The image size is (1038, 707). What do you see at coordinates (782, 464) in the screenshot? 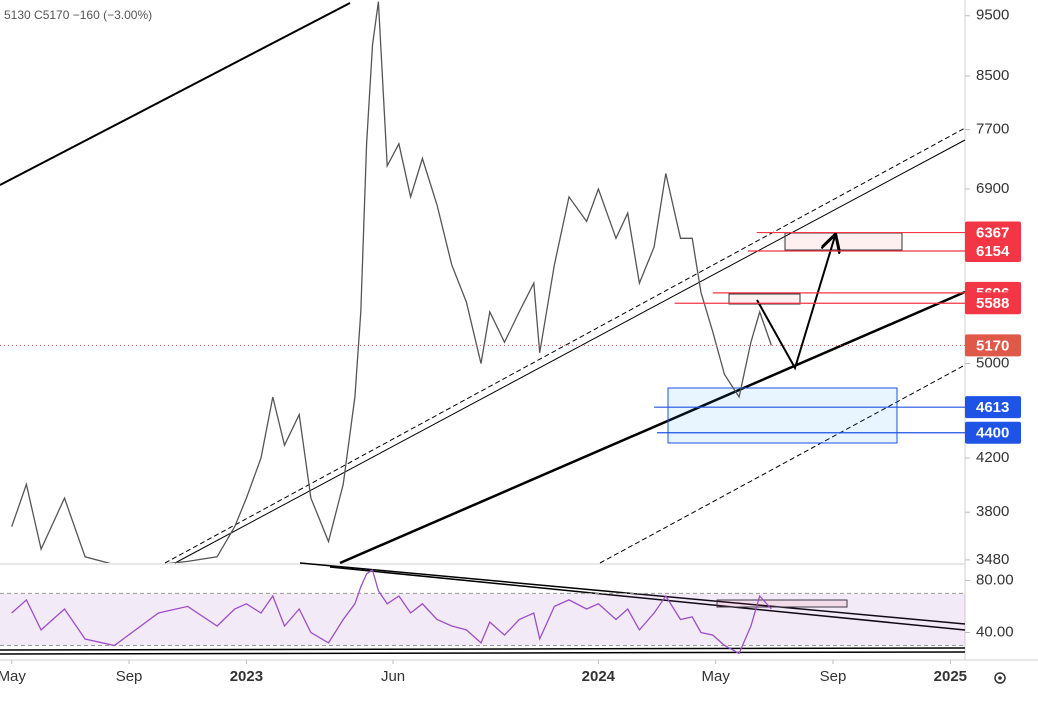
I see `lower-dashed` at bounding box center [782, 464].